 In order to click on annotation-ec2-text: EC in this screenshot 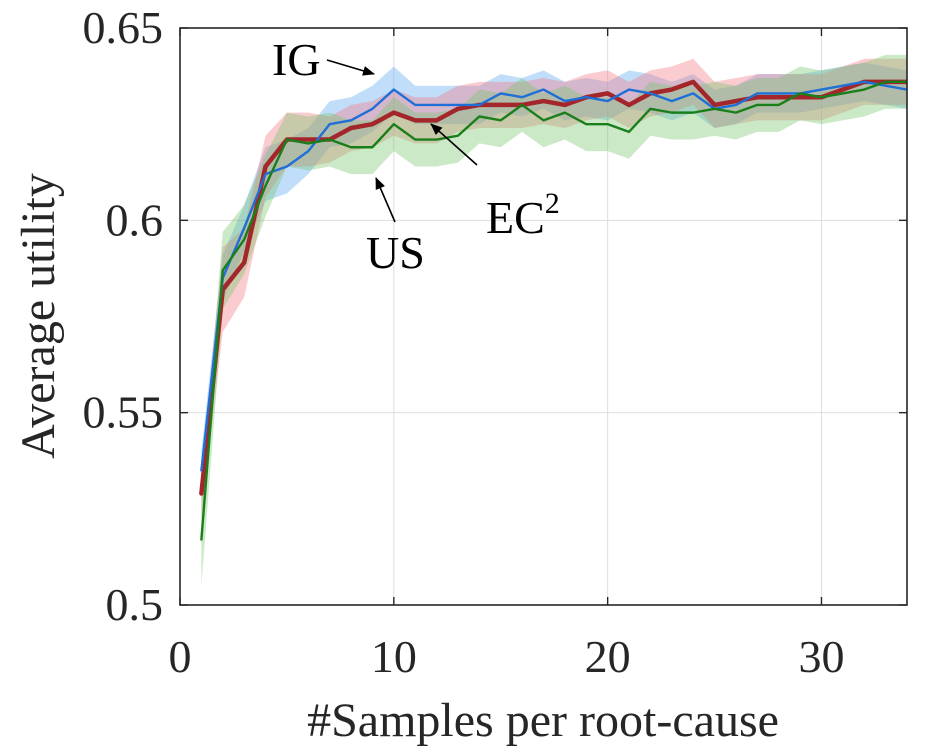, I will do `click(515, 217)`.